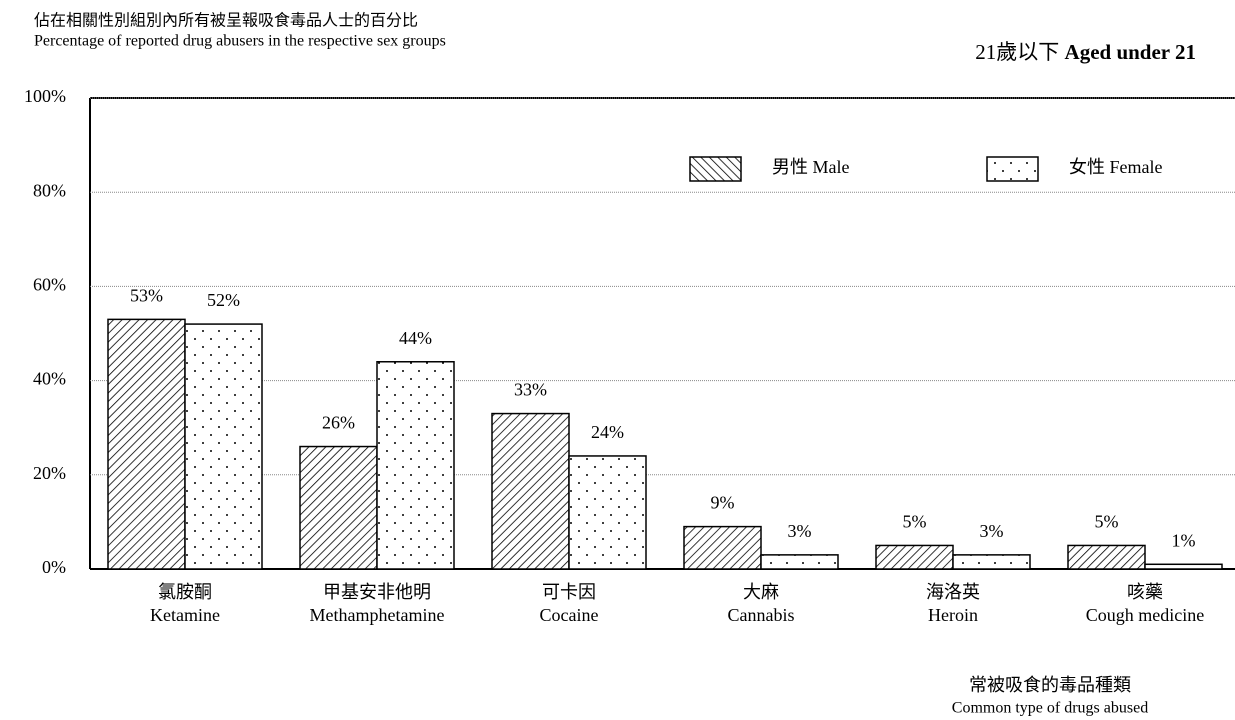 The width and height of the screenshot is (1235, 720). I want to click on subtitle-en: Aged under 21, so click(1130, 52).